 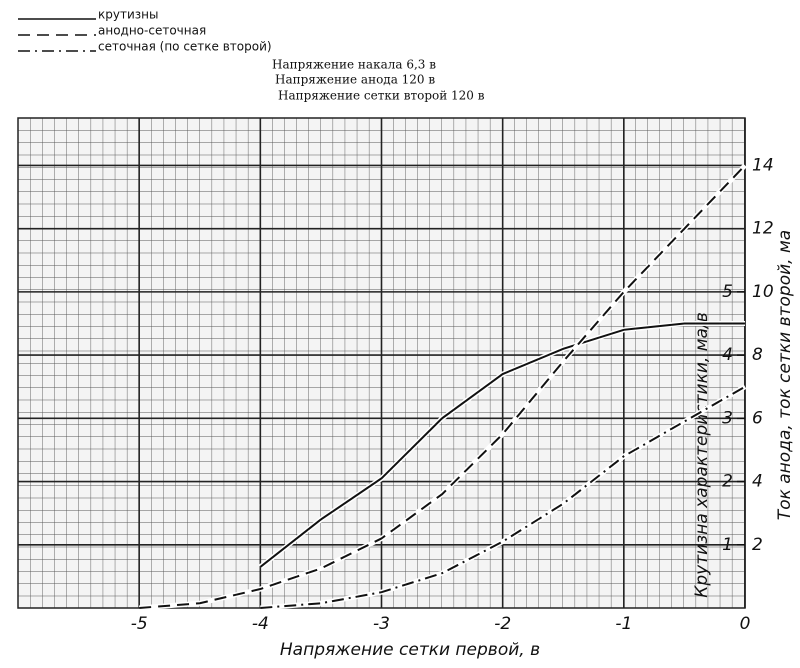 What do you see at coordinates (623, 624) in the screenshot?
I see `x-tick-label: -1` at bounding box center [623, 624].